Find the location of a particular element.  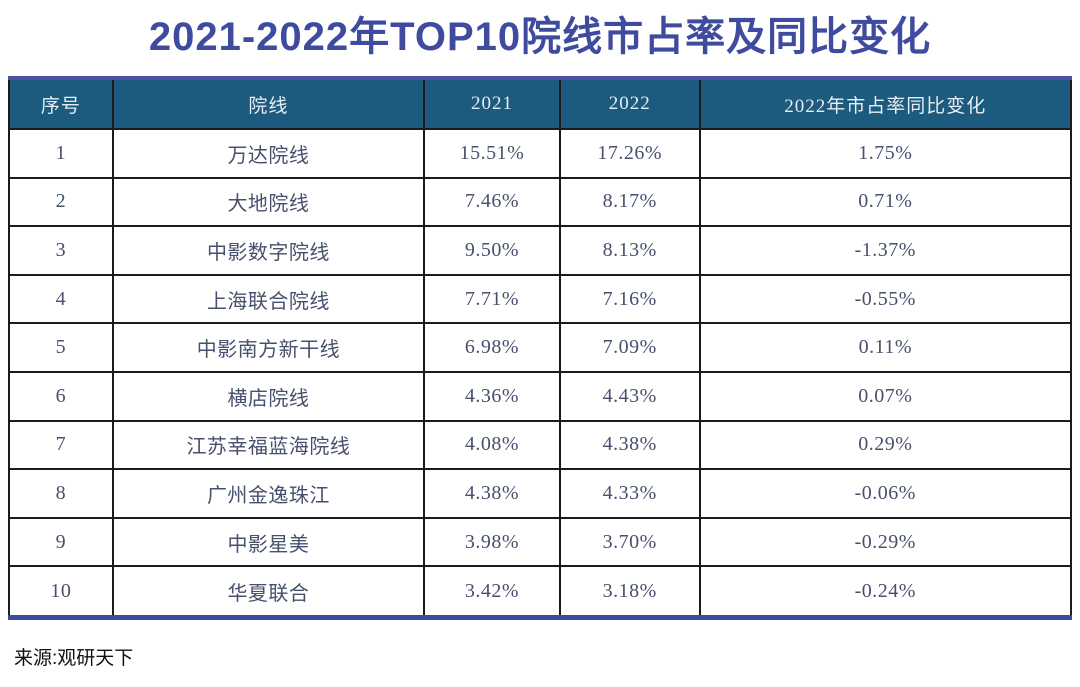

cell-yoy-change: 0.71% is located at coordinates (885, 202).